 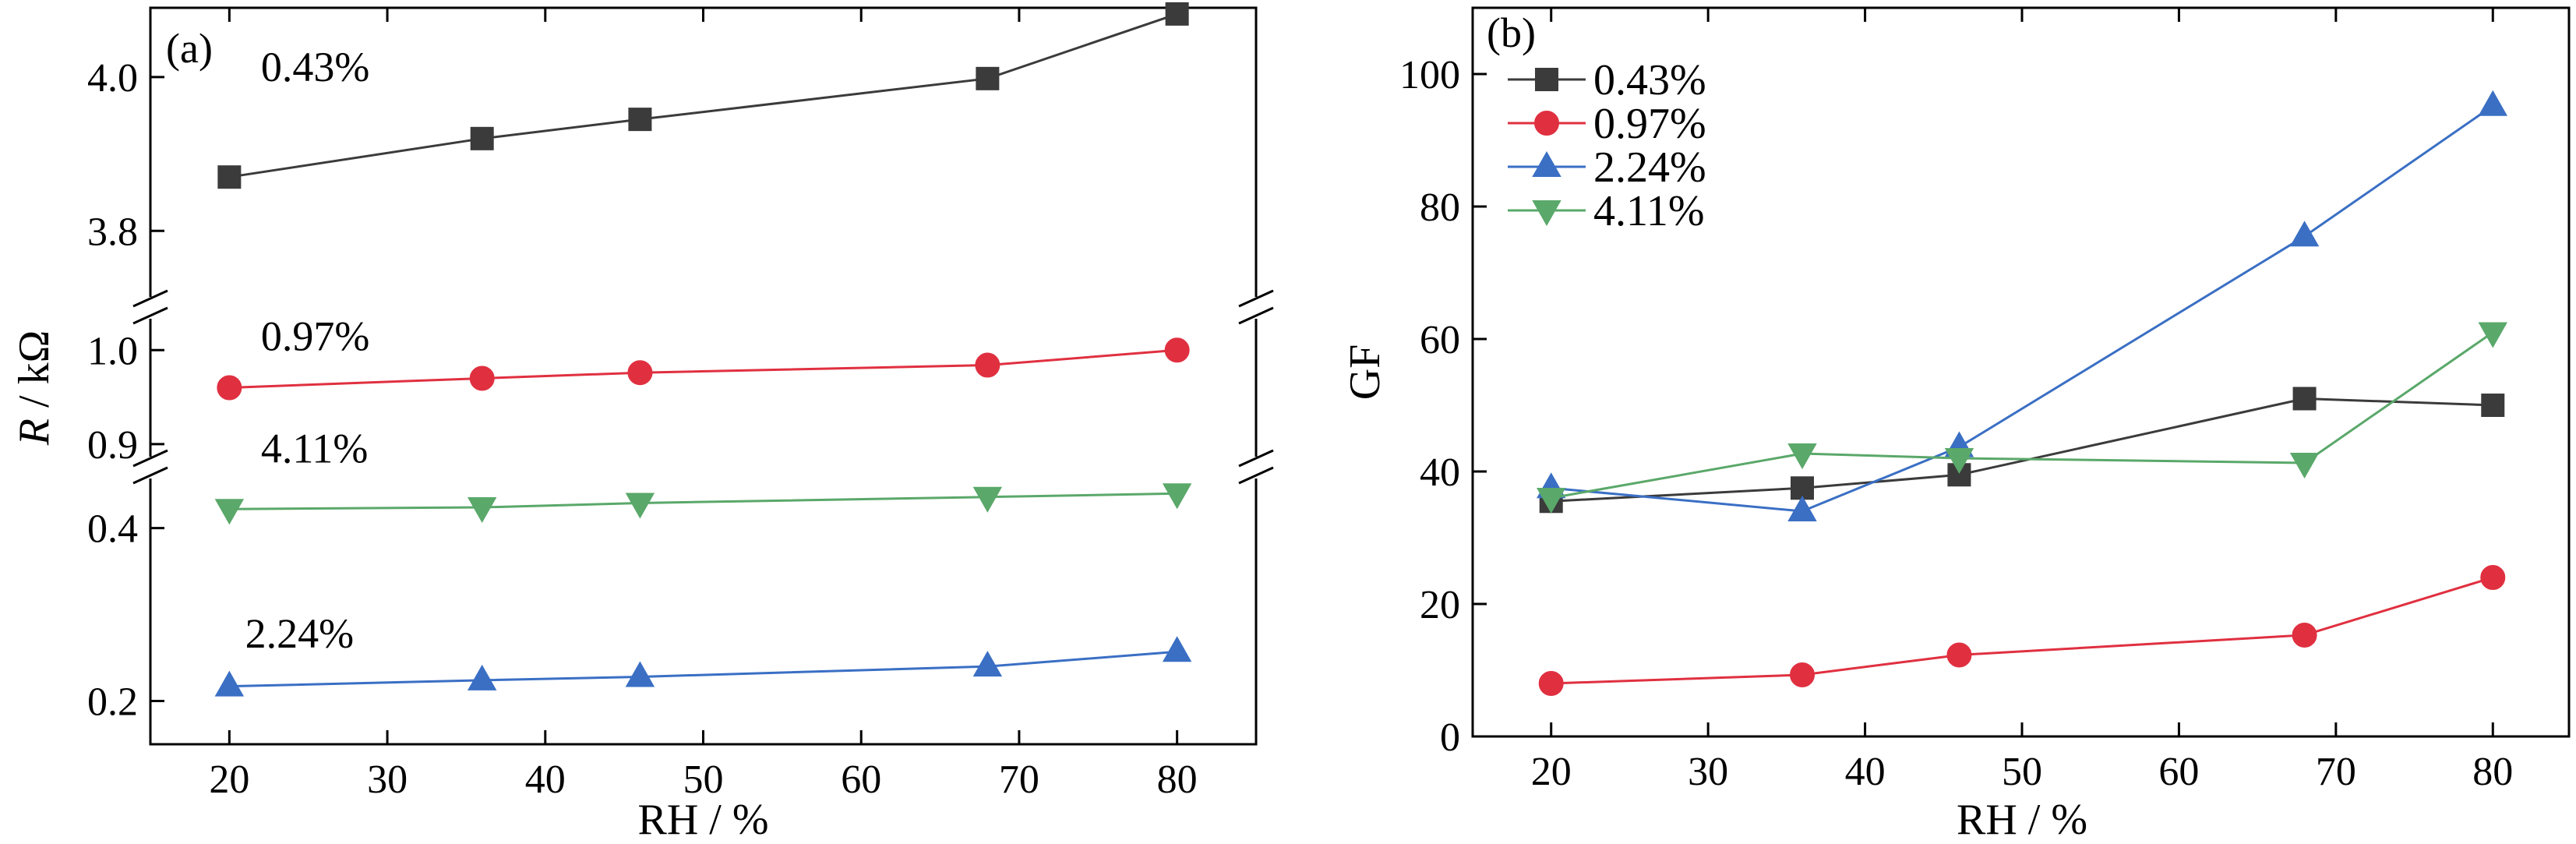 I want to click on series-0.43%: 0.43%, so click(x=703, y=95).